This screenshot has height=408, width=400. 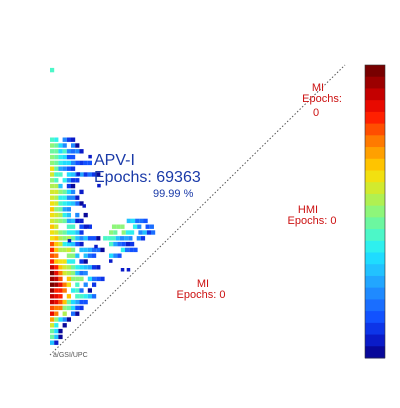 I want to click on colorbar-frame, so click(x=375, y=211).